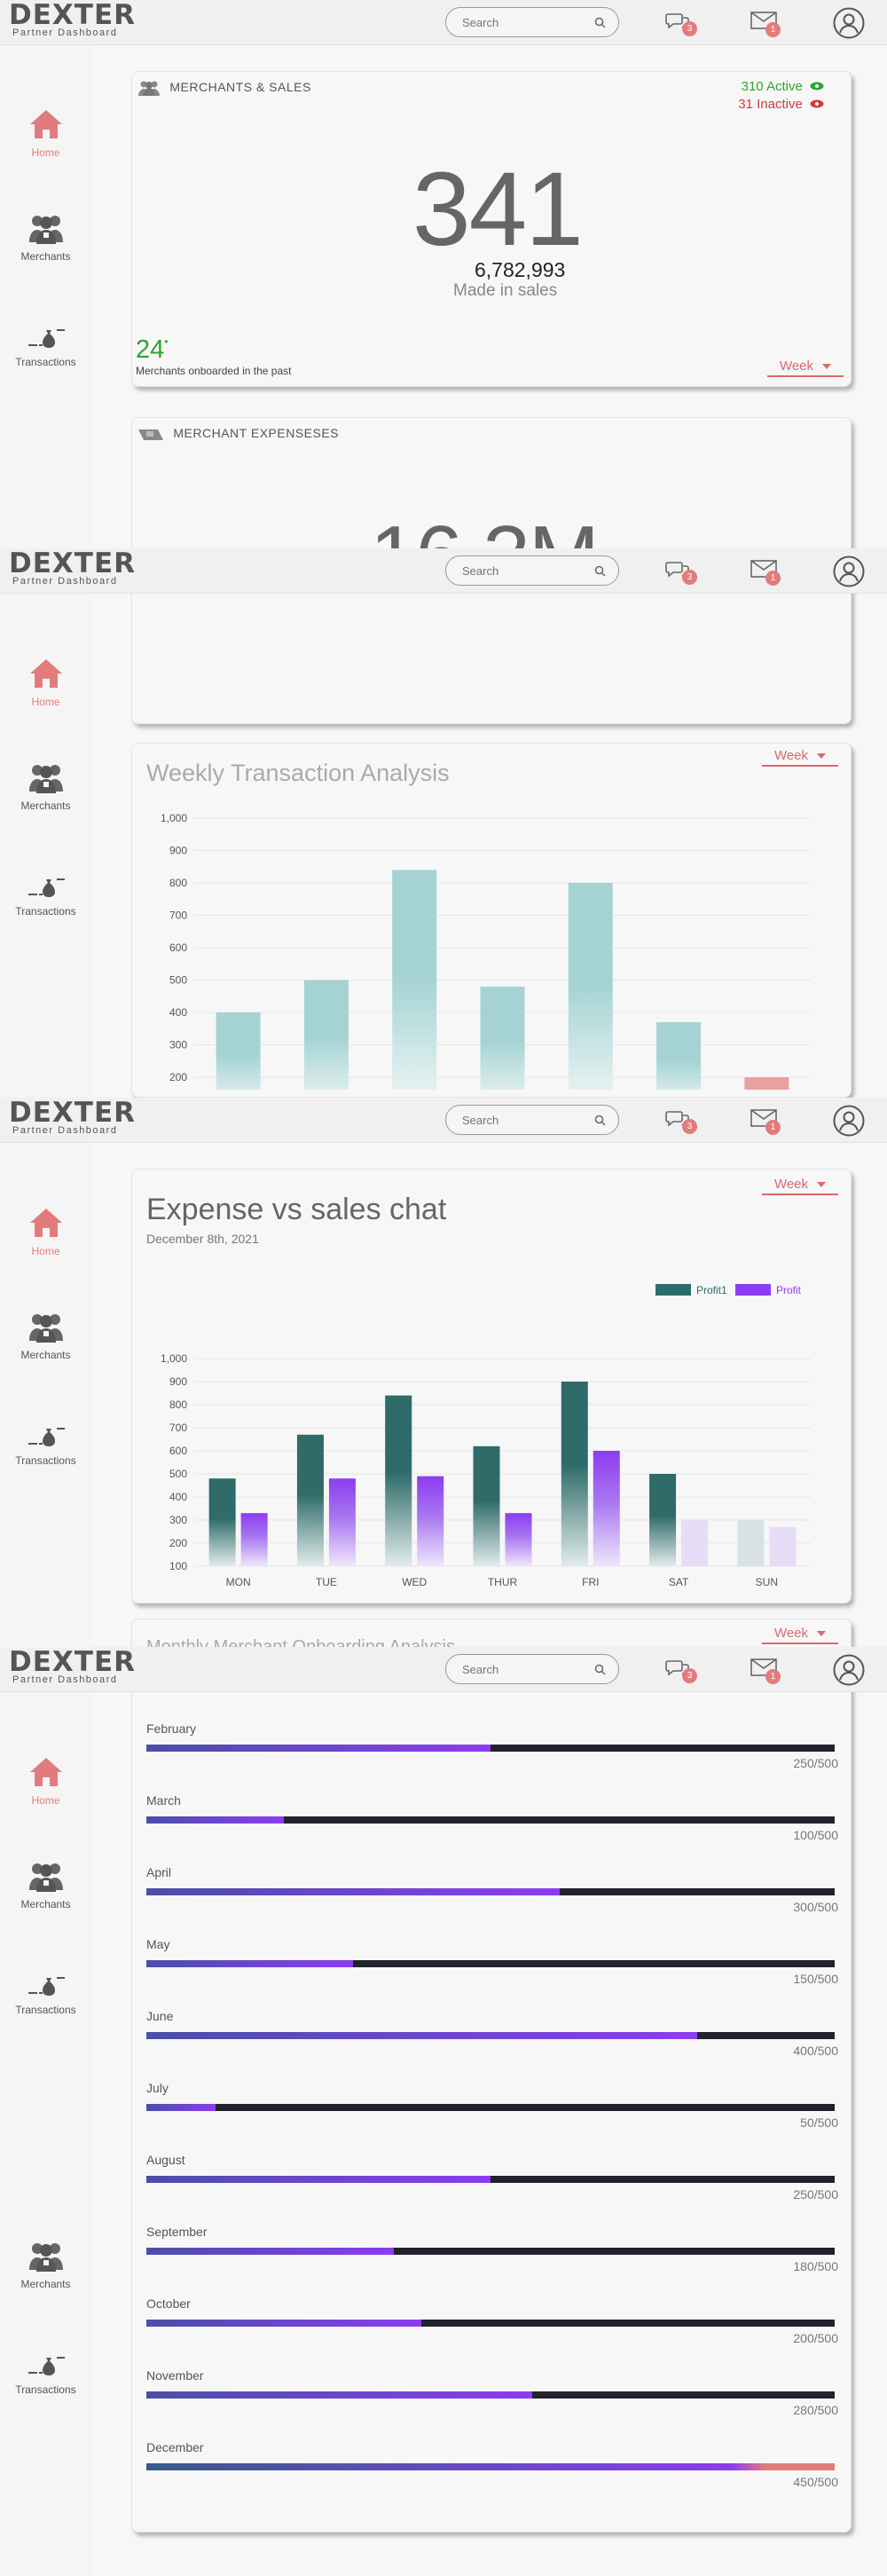 This screenshot has height=2576, width=887. Describe the element at coordinates (240, 87) in the screenshot. I see `merchants-sales-title: MERCHANTS & SALES` at that location.